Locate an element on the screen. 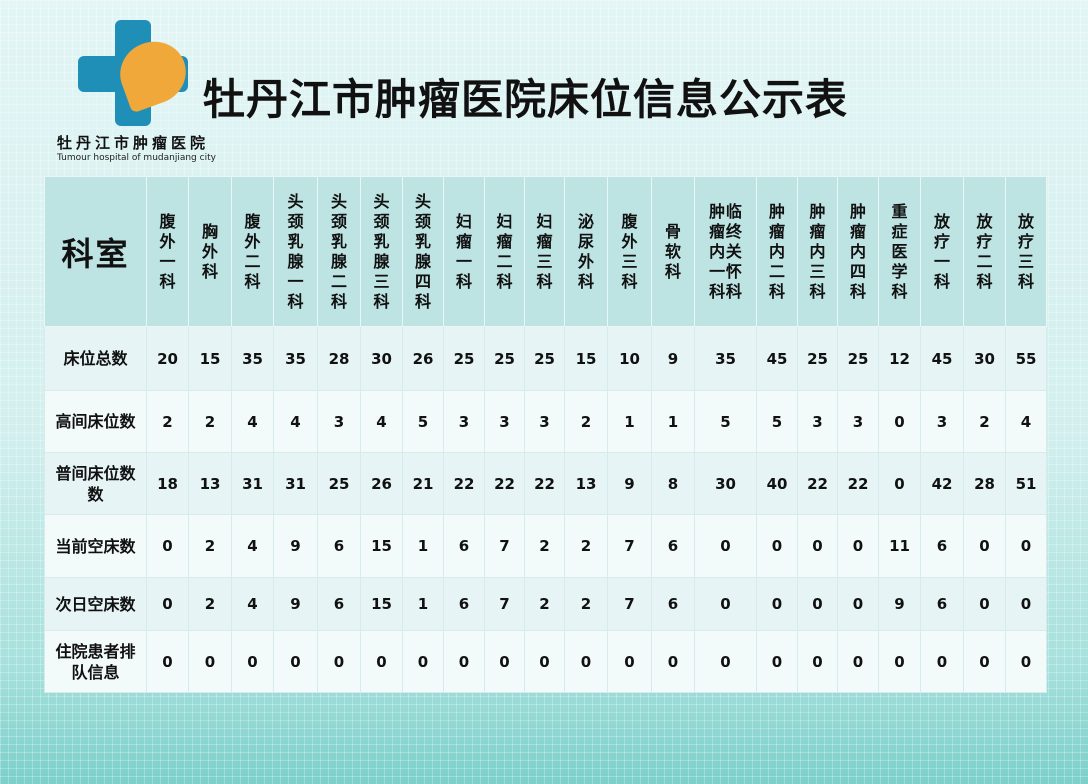 This screenshot has width=1088, height=784. department-name: 放疗一科 is located at coordinates (941, 251).